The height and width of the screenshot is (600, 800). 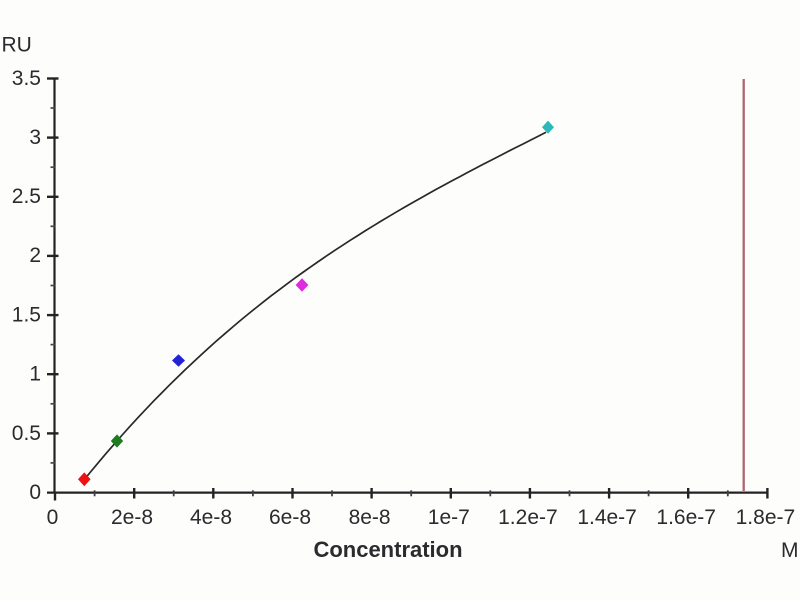 I want to click on svg-text: 8e-8, so click(x=370, y=517).